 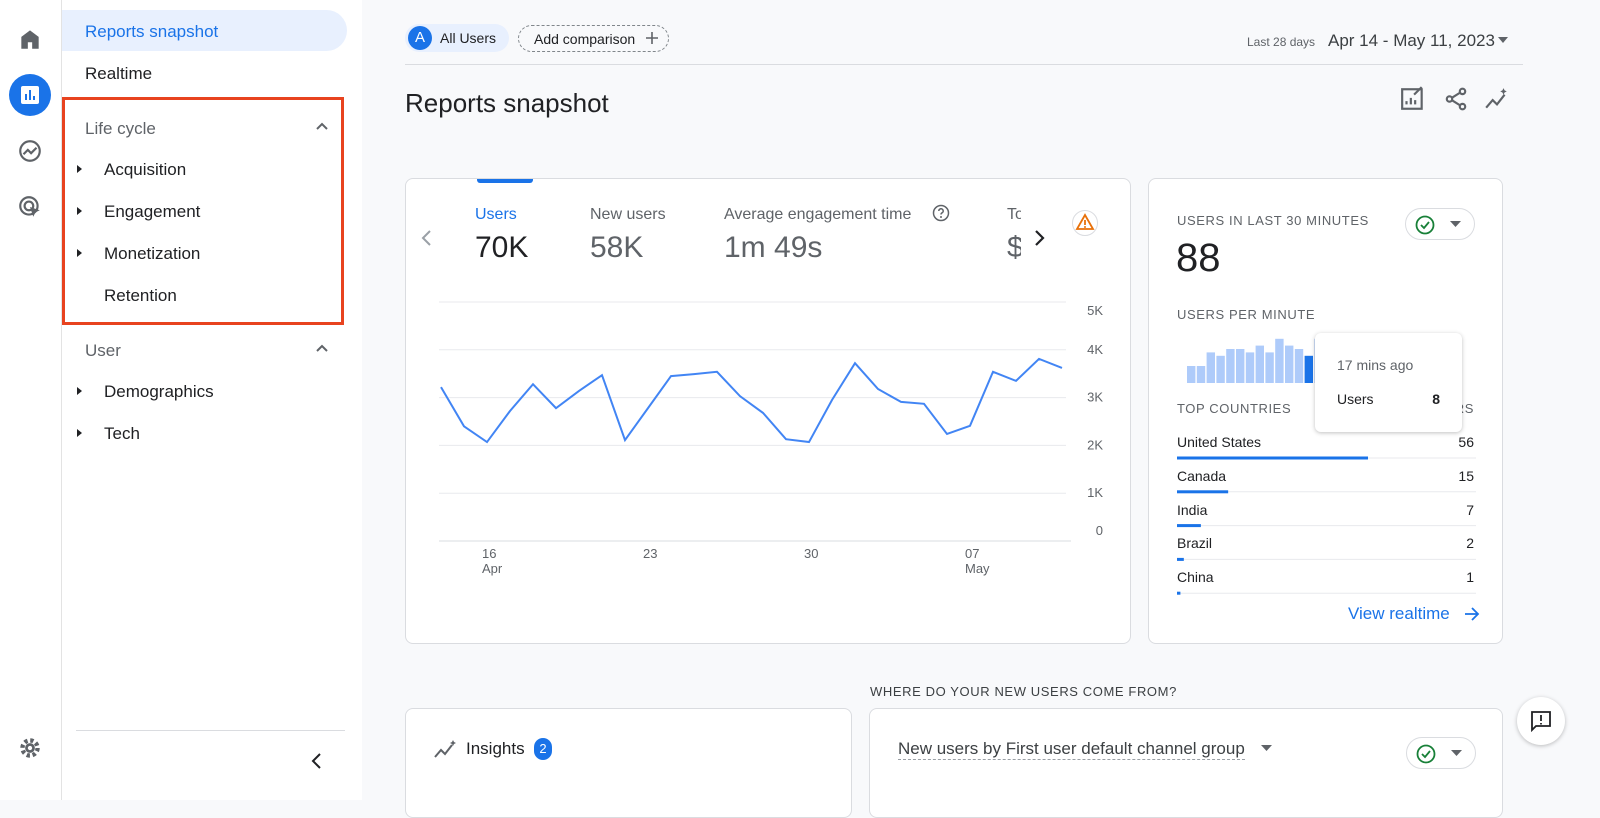 What do you see at coordinates (120, 128) in the screenshot?
I see `section-title: Life cycle` at bounding box center [120, 128].